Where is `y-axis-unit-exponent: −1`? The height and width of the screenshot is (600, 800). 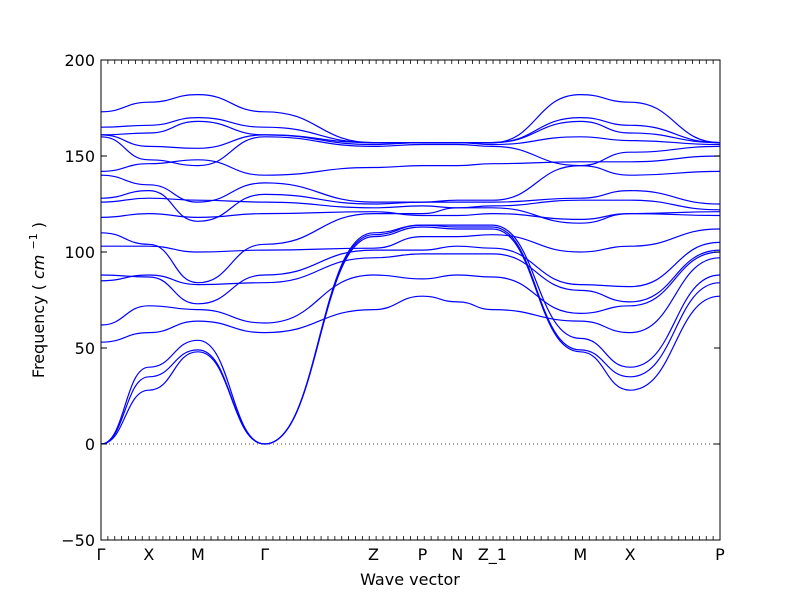 y-axis-unit-exponent: −1 is located at coordinates (33, 241).